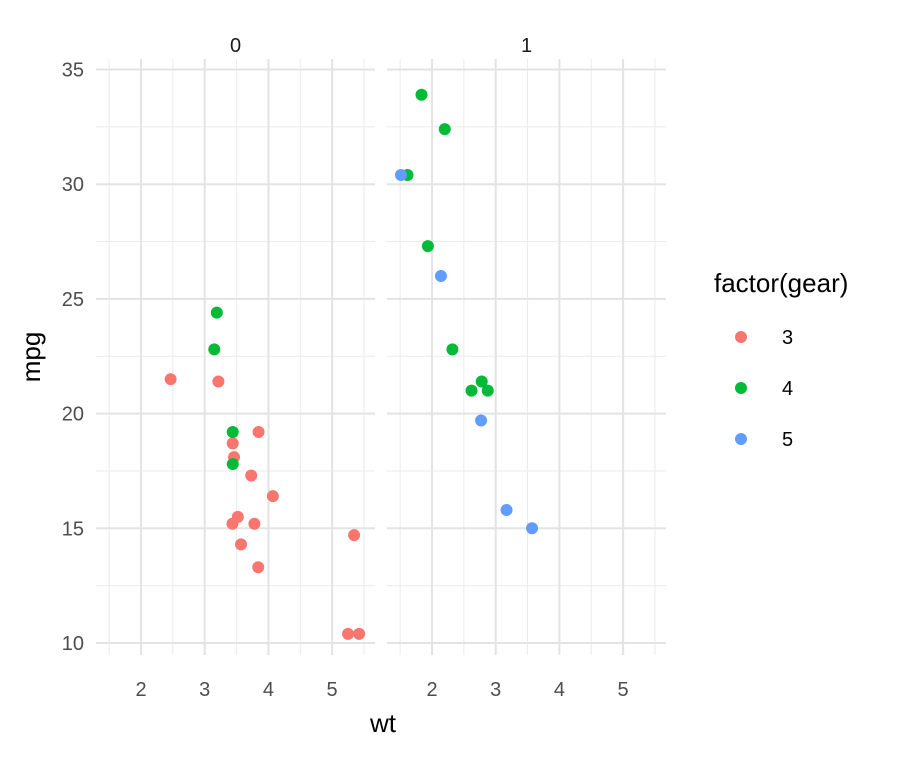 The height and width of the screenshot is (761, 918). Describe the element at coordinates (73, 644) in the screenshot. I see `y-tick-label: 10` at that location.